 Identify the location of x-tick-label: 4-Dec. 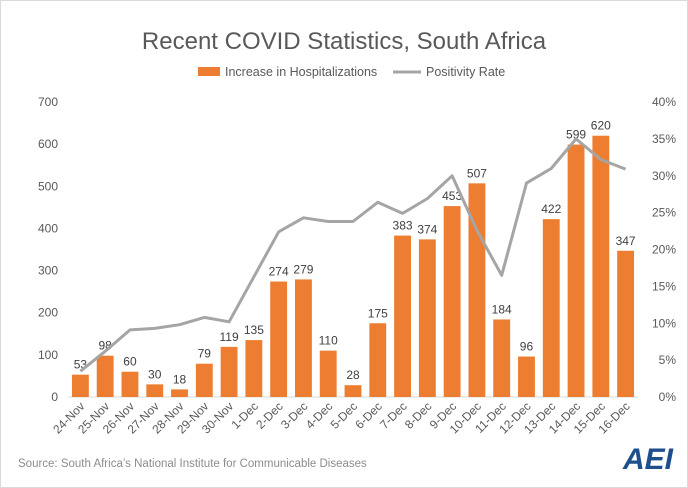
(319, 415).